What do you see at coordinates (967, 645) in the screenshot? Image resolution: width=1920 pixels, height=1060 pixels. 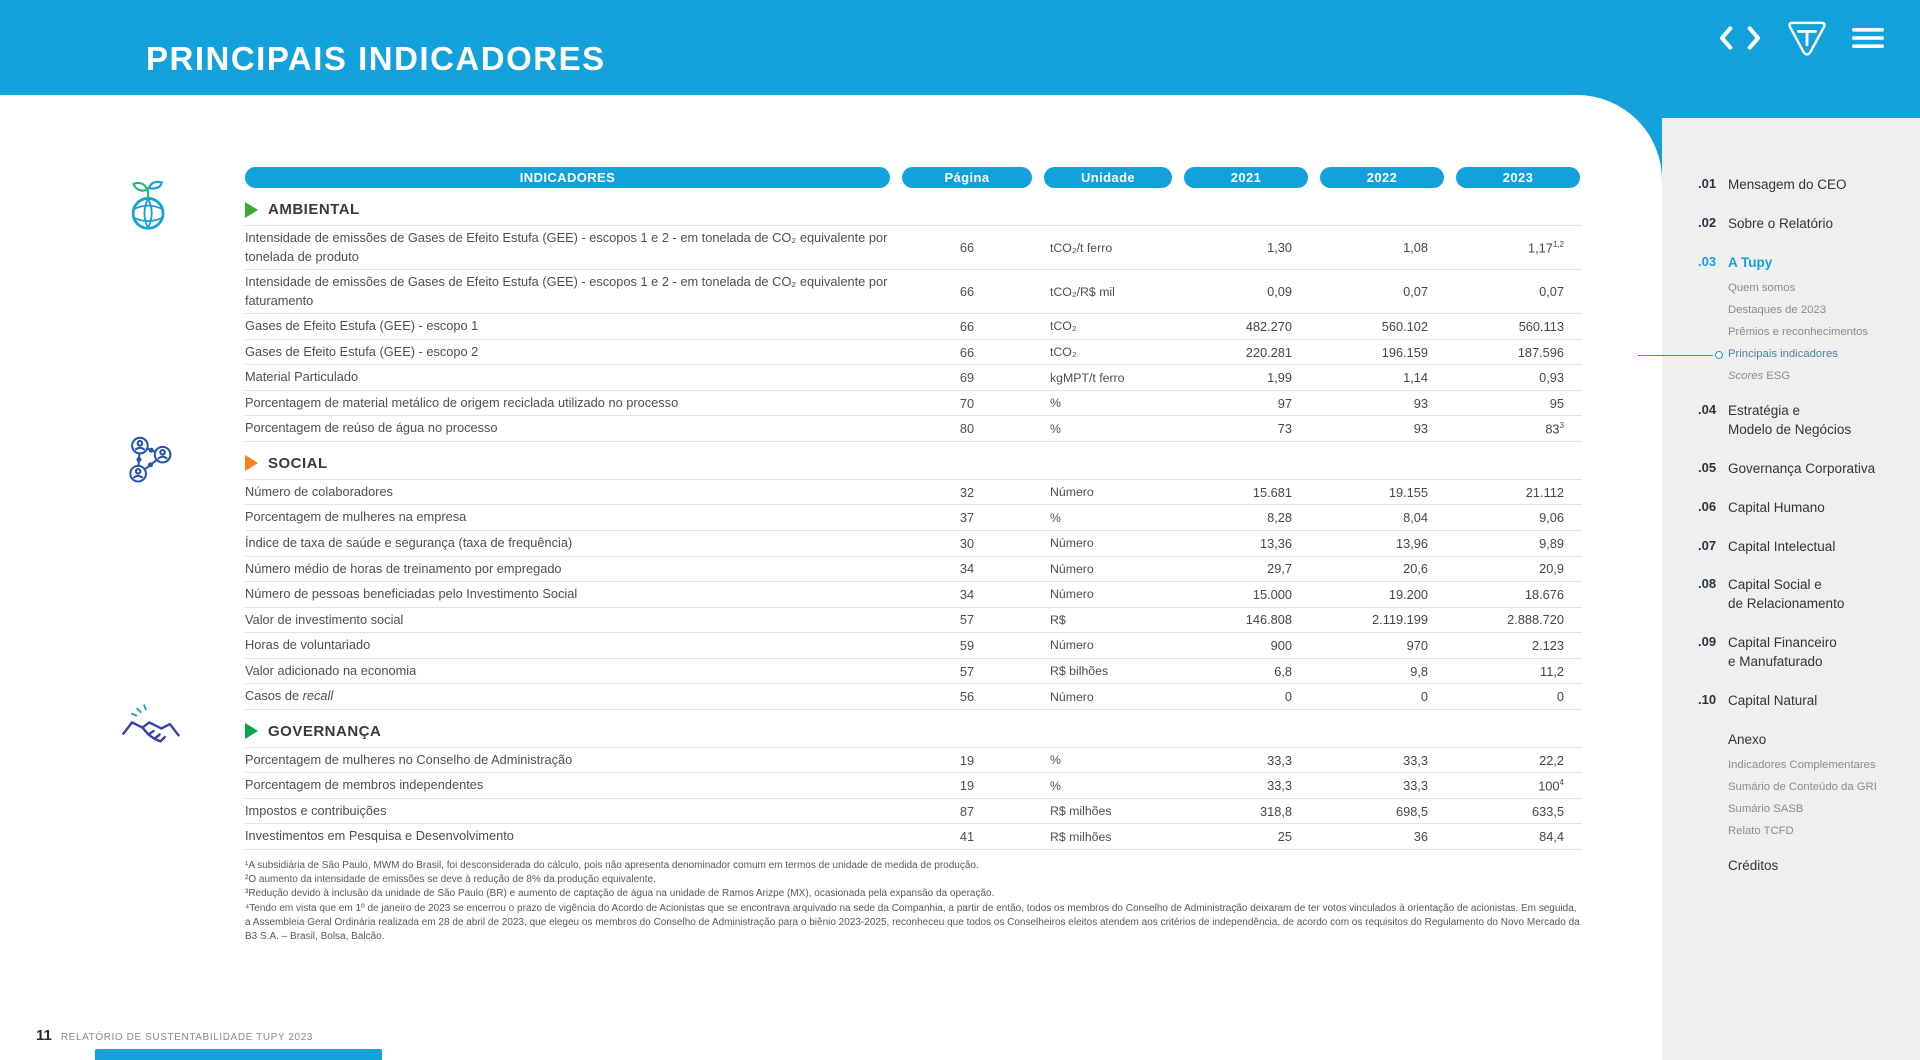 I see `indicator-page: 59` at bounding box center [967, 645].